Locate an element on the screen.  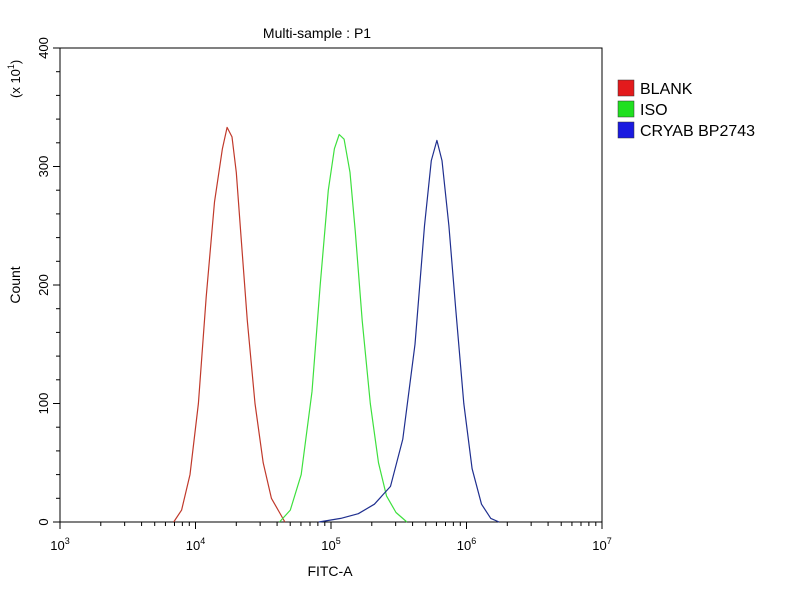
x-tick-exponent: 4 is located at coordinates (202, 541).